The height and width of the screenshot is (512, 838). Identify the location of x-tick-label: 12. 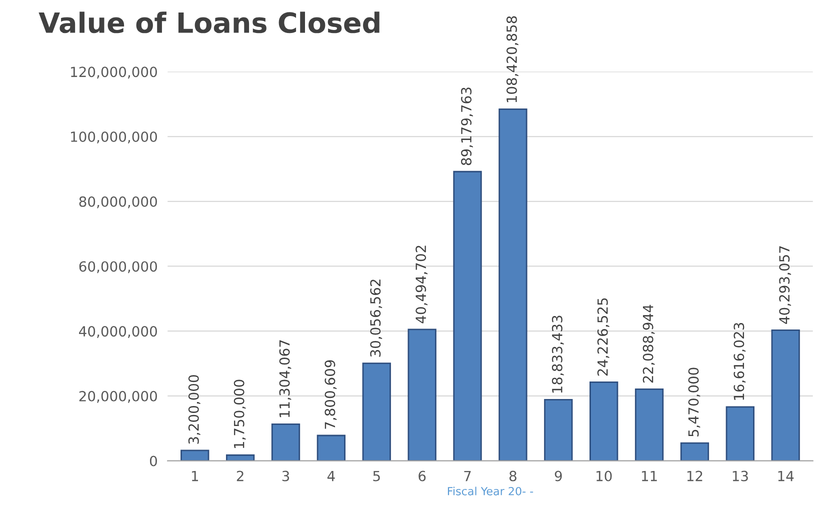
(694, 476).